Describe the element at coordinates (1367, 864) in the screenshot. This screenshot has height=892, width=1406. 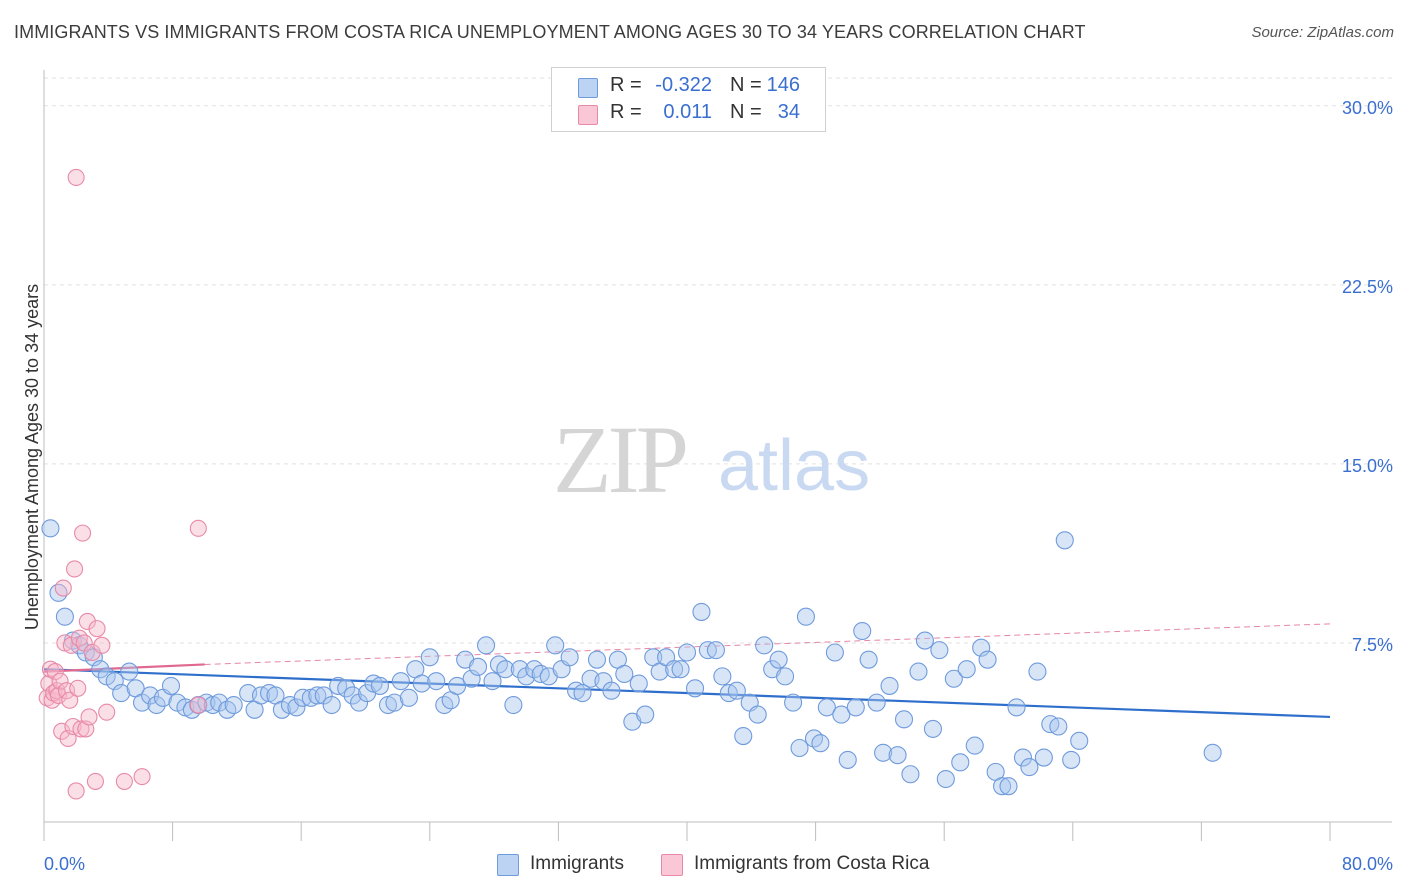
I see `x-tick-label: 80.0%` at that location.